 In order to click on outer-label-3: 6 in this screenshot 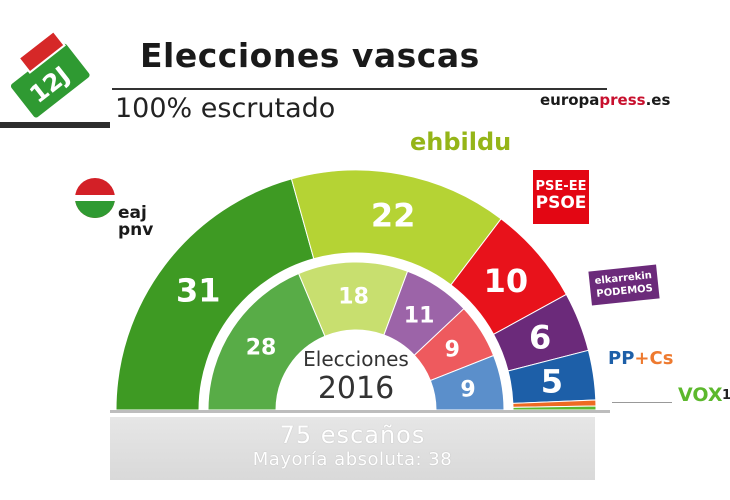, I will do `click(540, 337)`.